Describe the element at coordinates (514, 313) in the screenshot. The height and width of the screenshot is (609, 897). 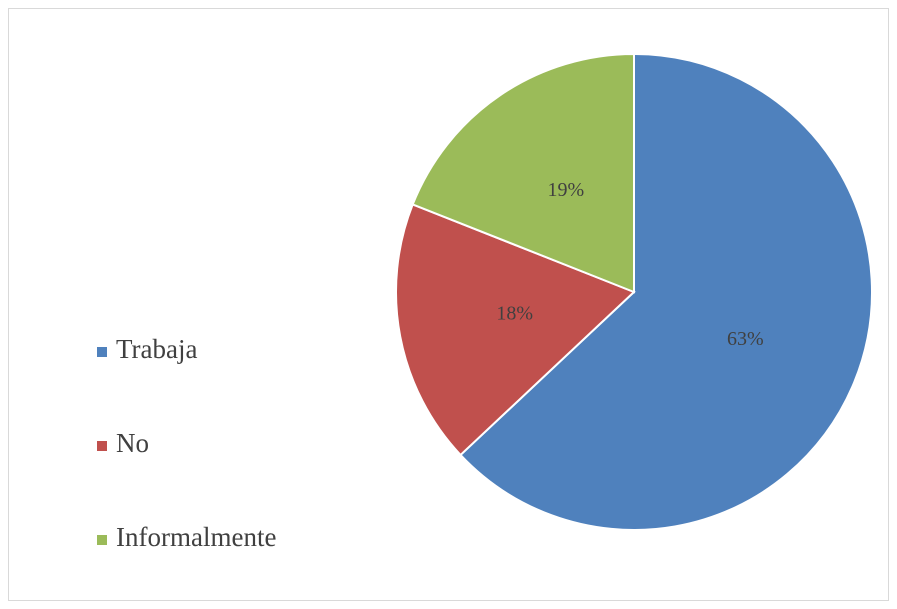
I see `data-label: 18%` at that location.